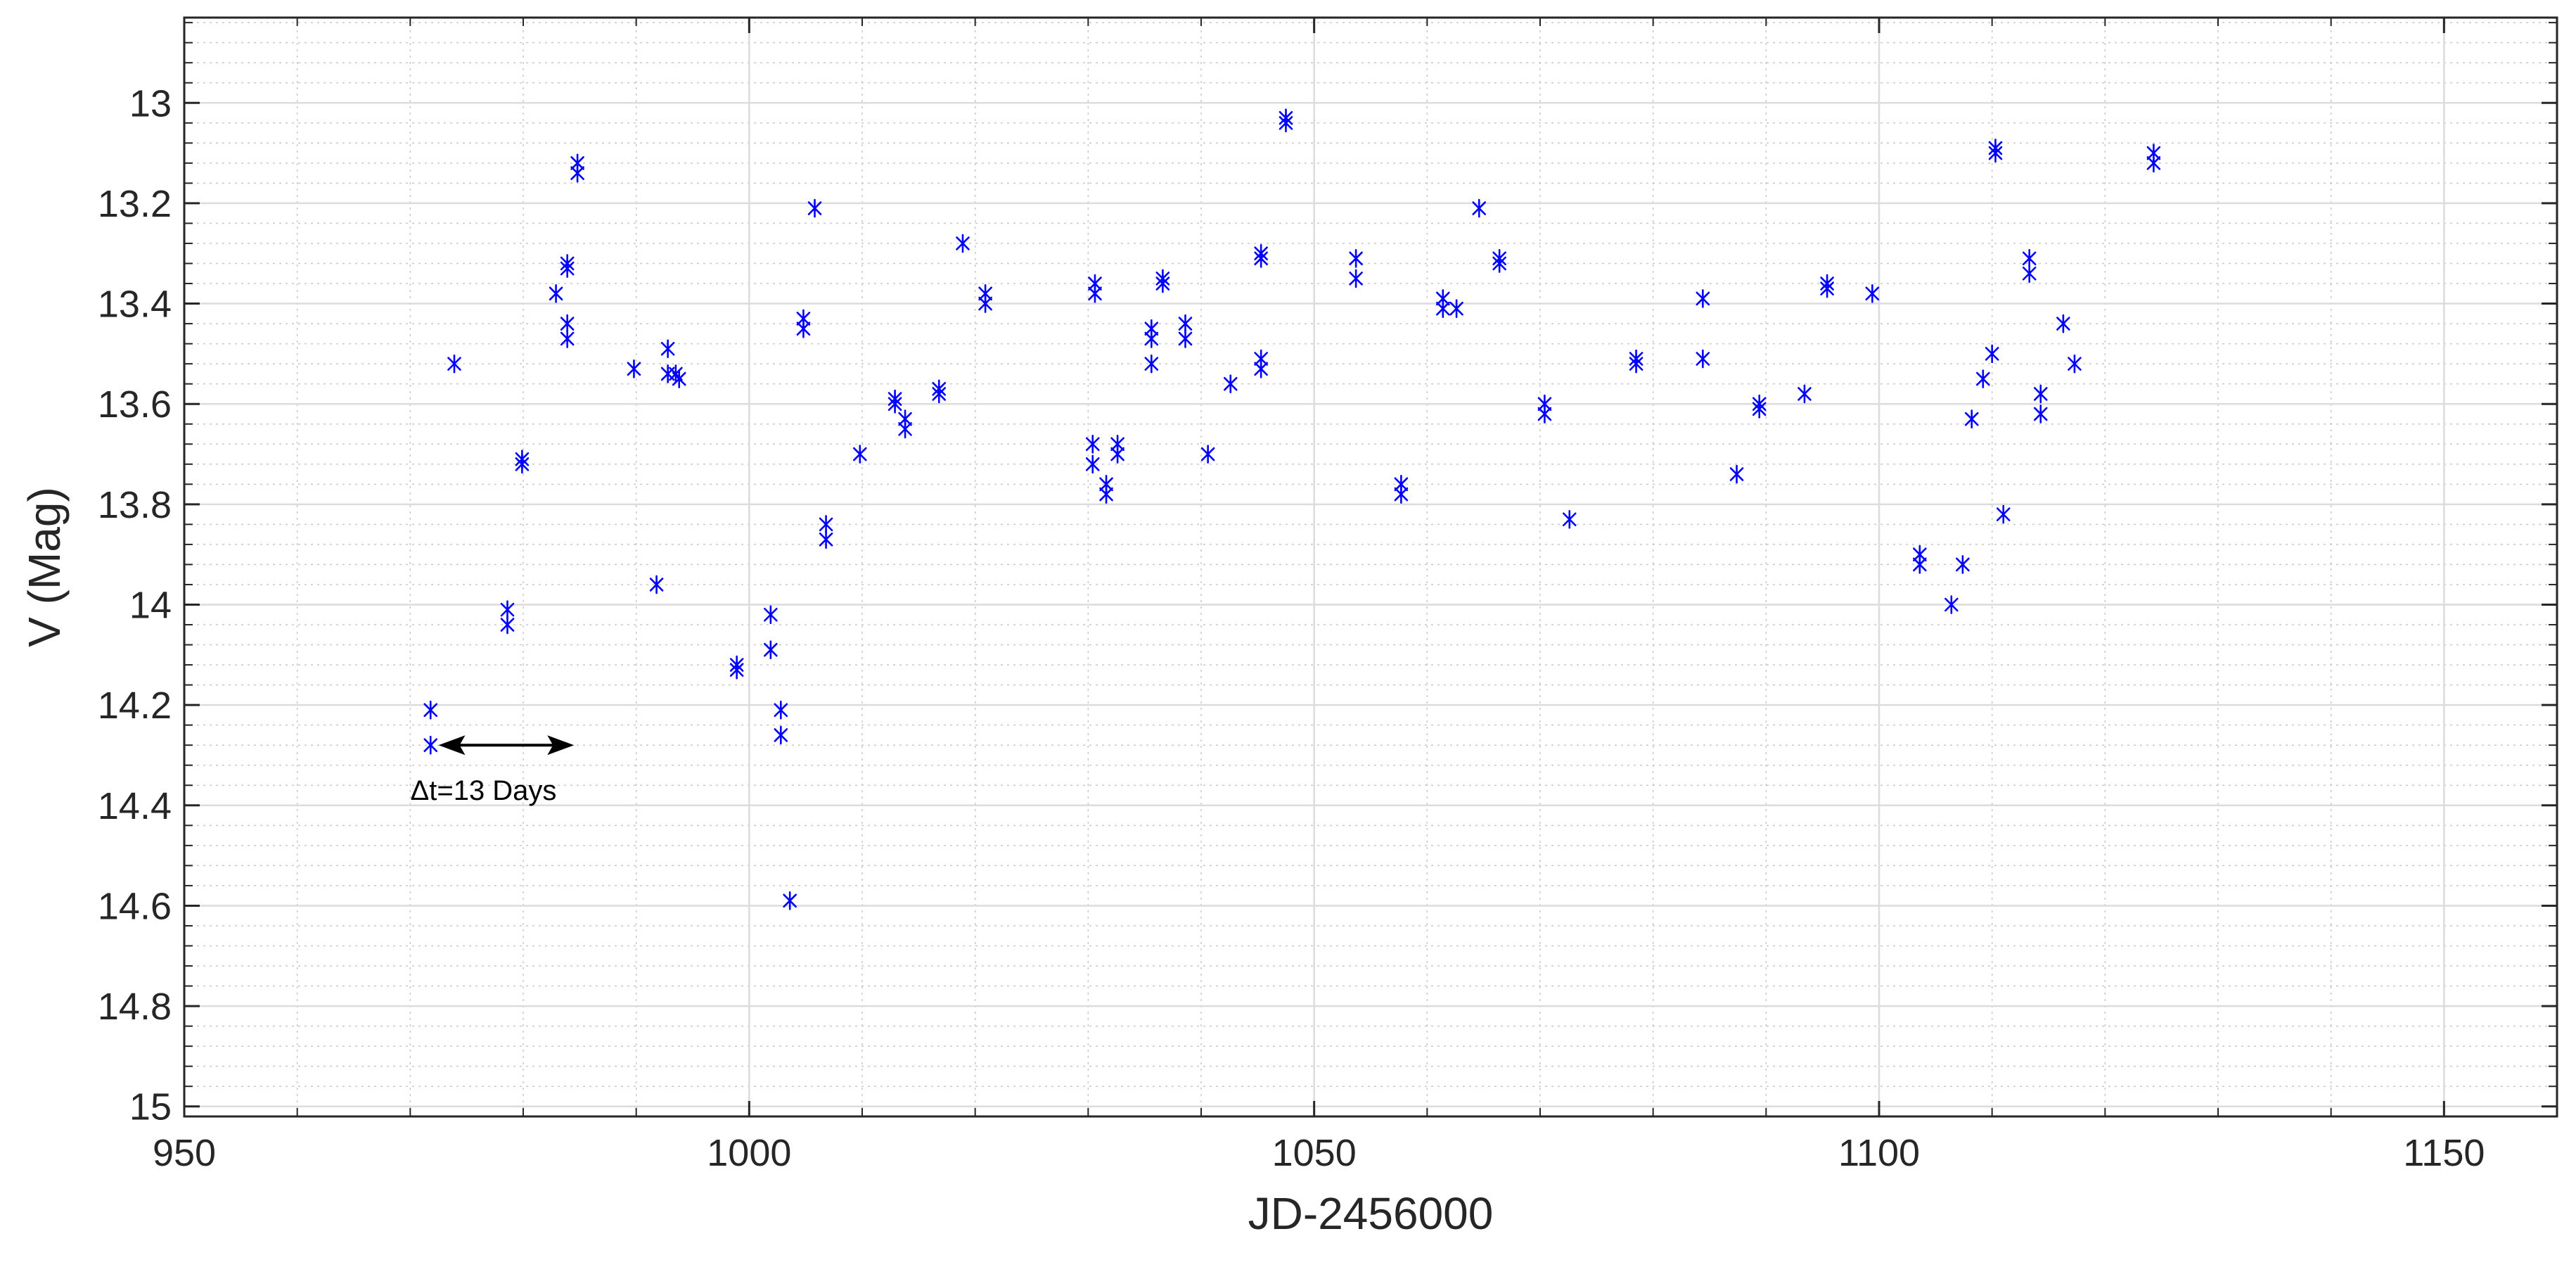  Describe the element at coordinates (135, 806) in the screenshot. I see `y-tick-label: 14.4` at that location.